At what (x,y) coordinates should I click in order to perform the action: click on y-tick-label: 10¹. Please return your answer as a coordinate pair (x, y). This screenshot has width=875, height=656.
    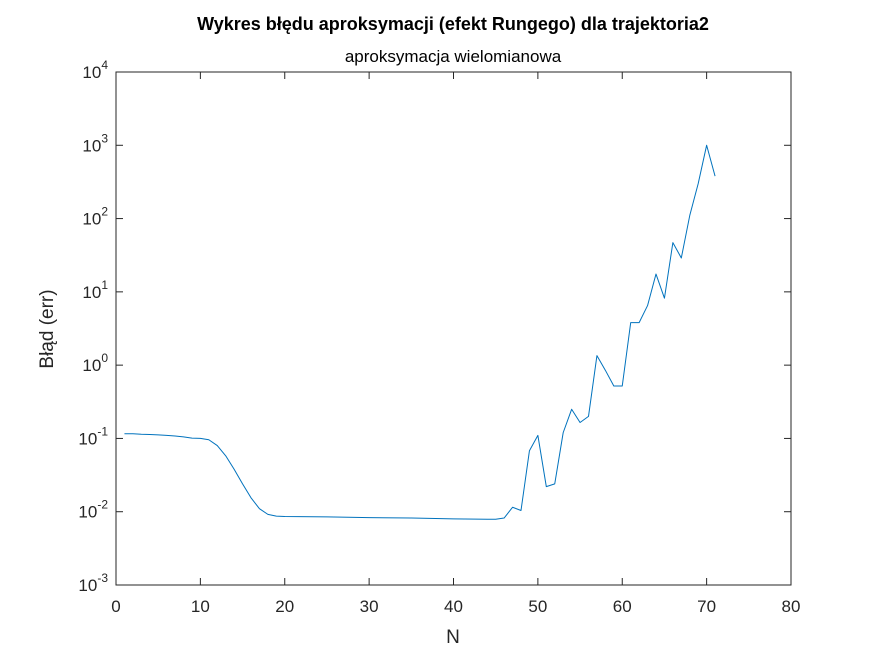
    Looking at the image, I should click on (95, 290).